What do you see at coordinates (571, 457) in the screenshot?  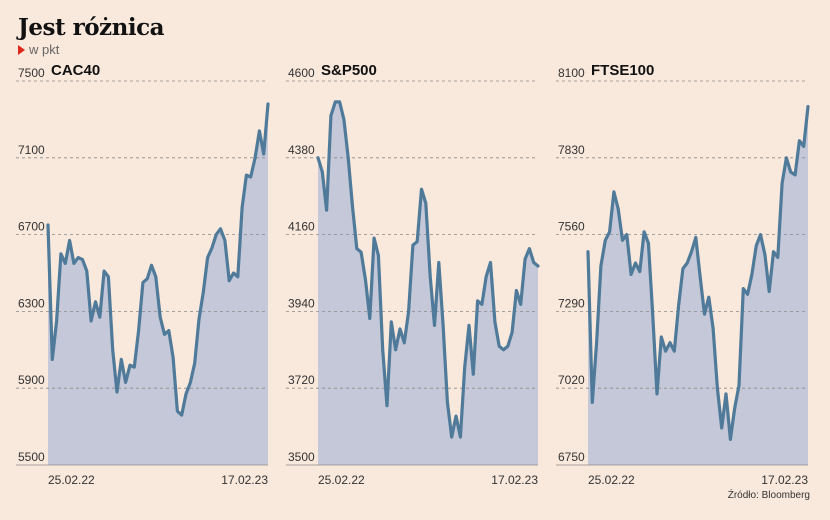 I see `y-tick-label: 6750` at bounding box center [571, 457].